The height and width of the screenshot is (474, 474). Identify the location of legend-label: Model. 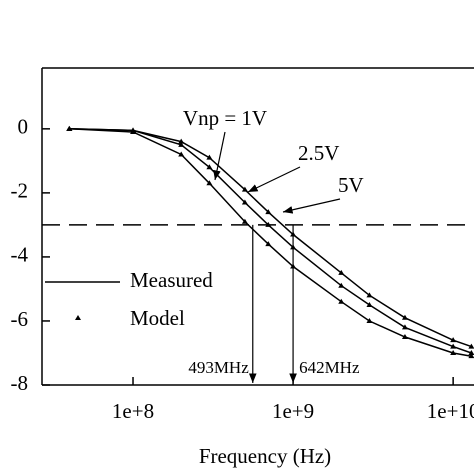
(157, 318).